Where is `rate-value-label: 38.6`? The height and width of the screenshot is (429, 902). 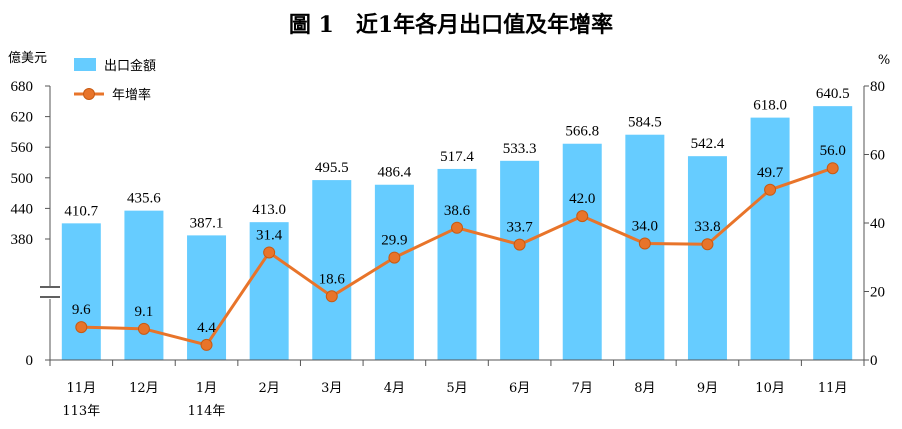 rate-value-label: 38.6 is located at coordinates (457, 211).